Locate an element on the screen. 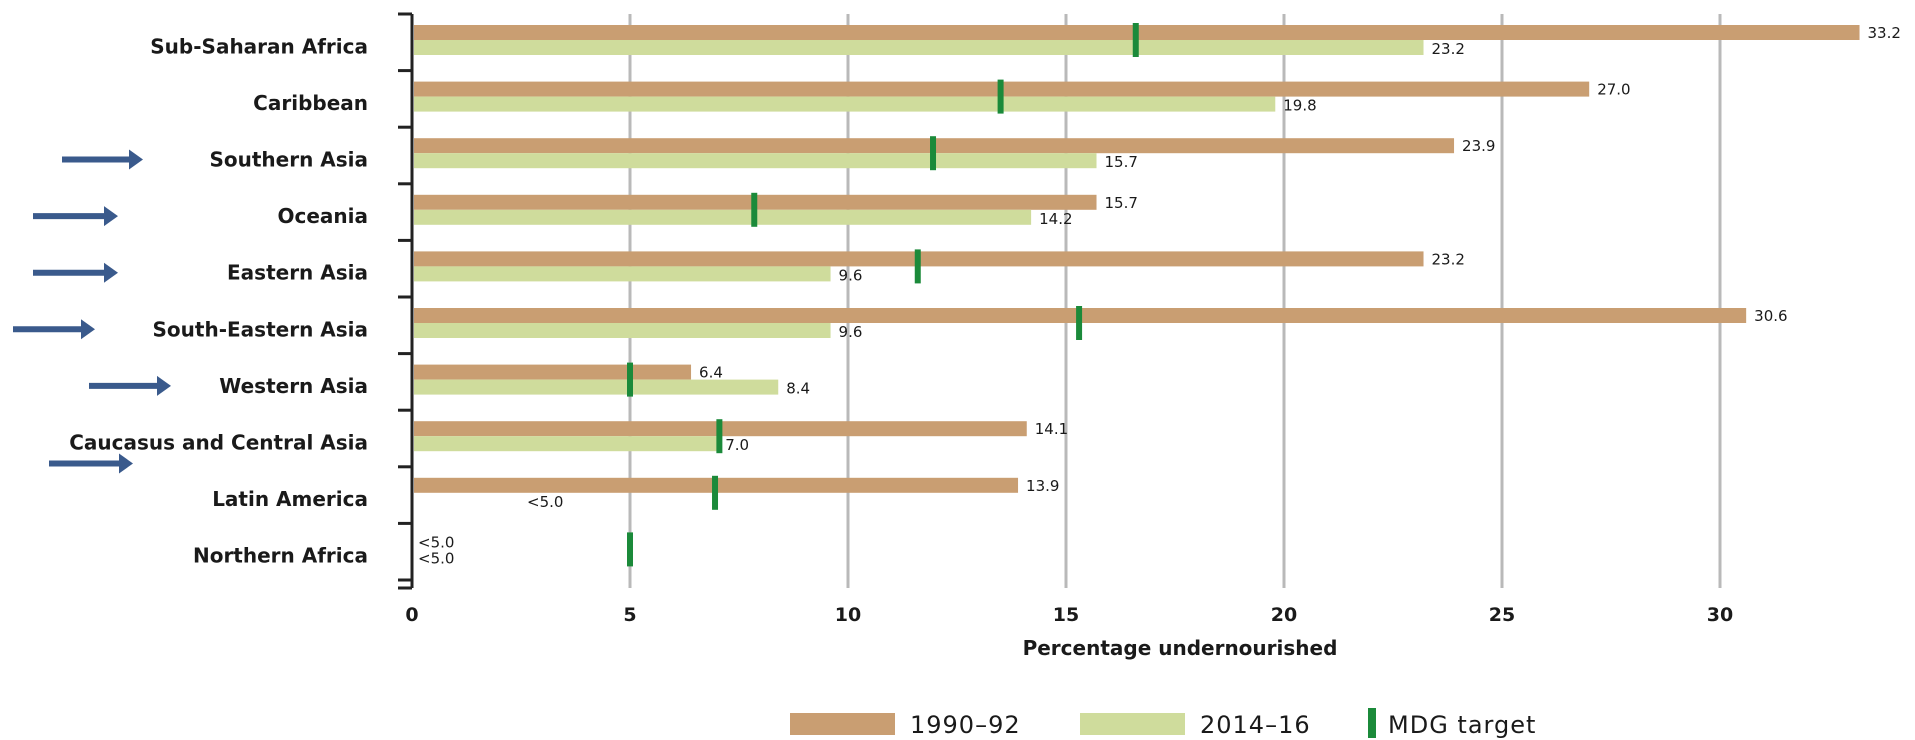 The image size is (1915, 740). value-label-2014-16: 14.2 is located at coordinates (1055, 219).